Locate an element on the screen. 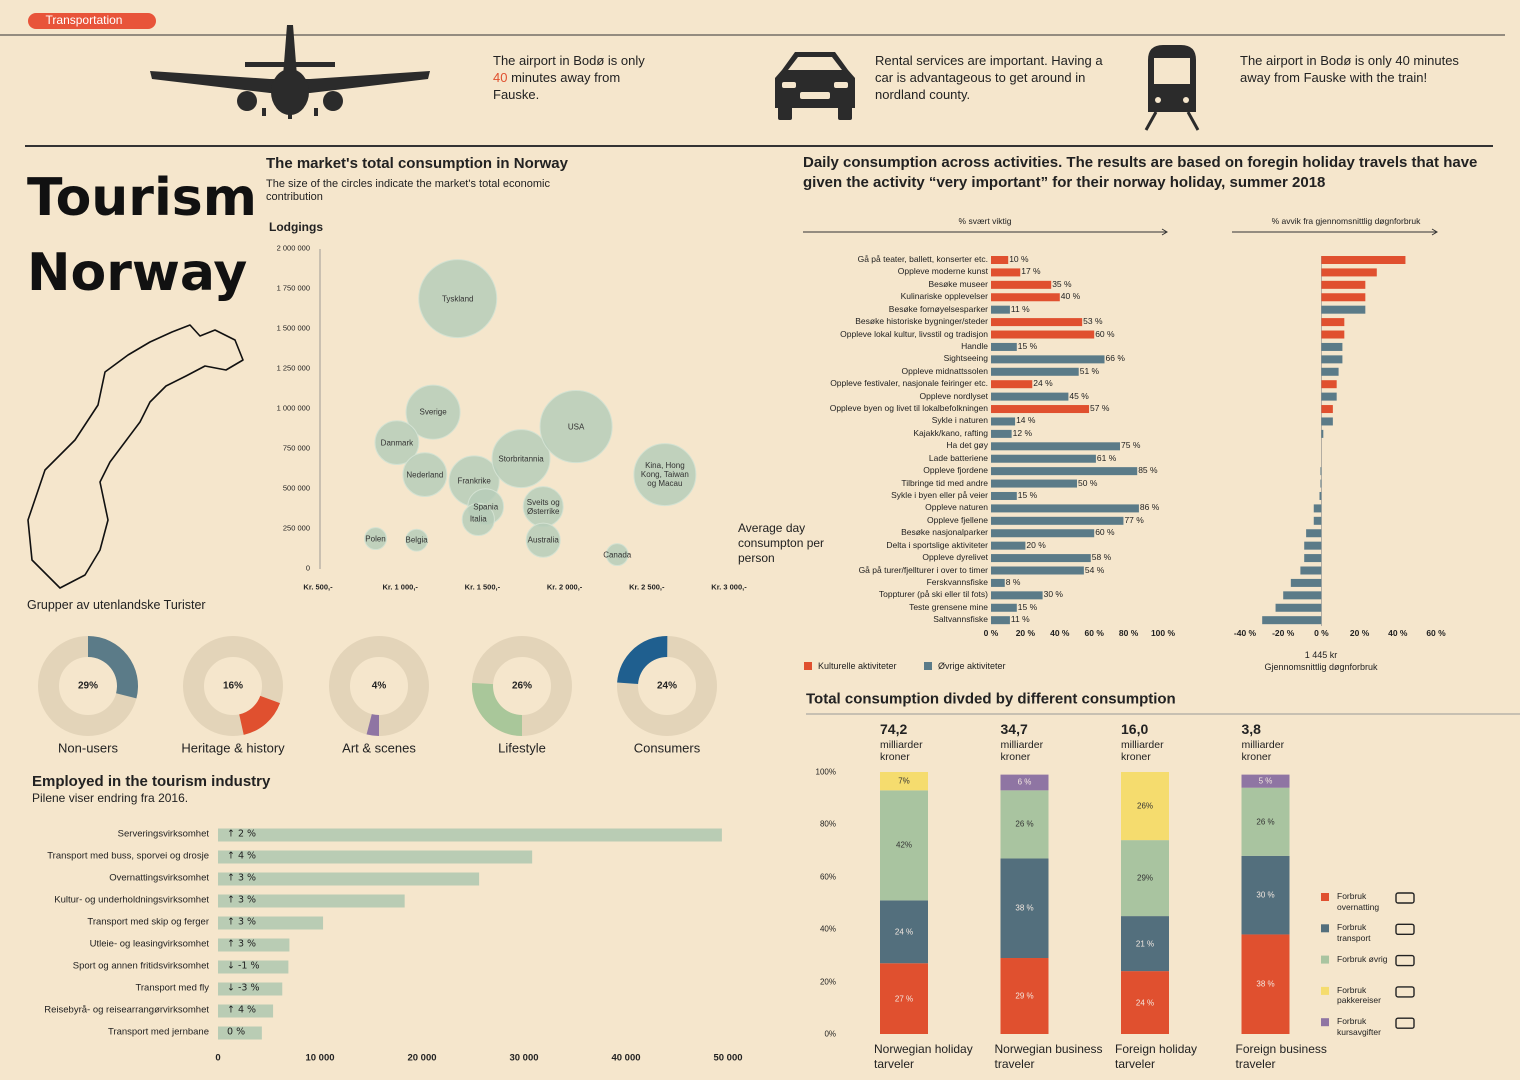 This screenshot has width=1520, height=1080. bubble-label: Belgia is located at coordinates (416, 540).